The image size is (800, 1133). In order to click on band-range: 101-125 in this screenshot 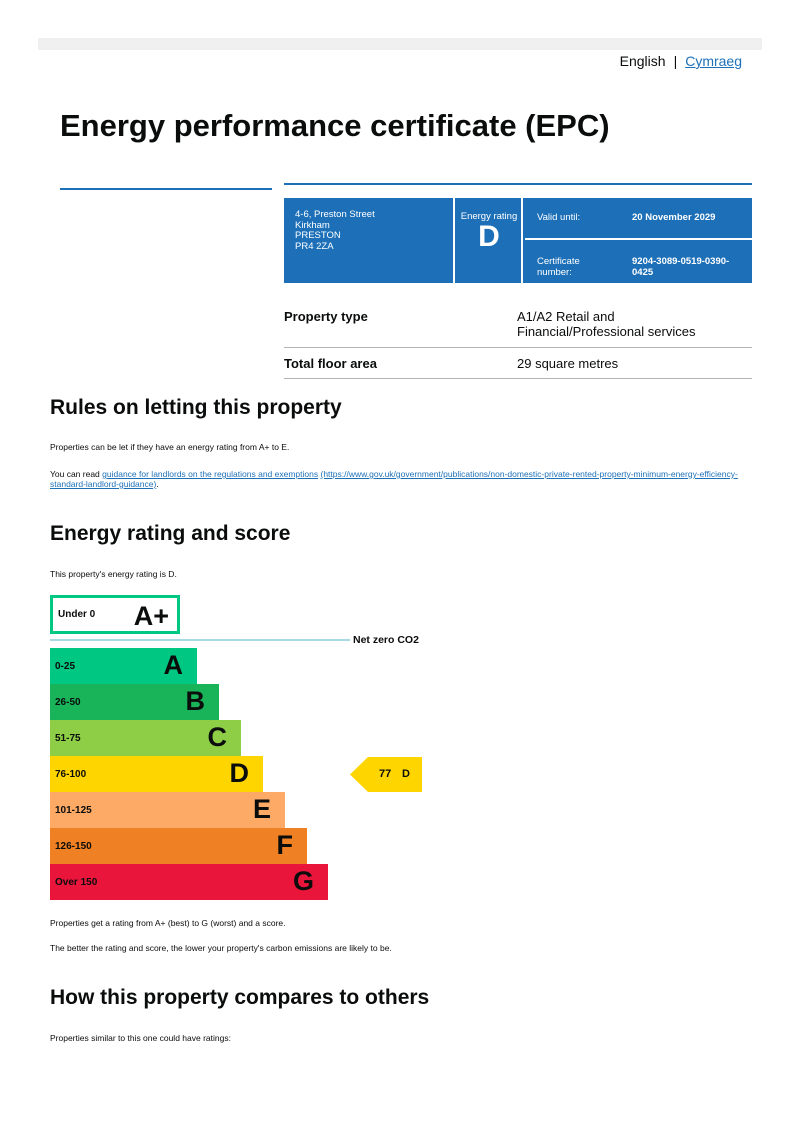, I will do `click(73, 810)`.